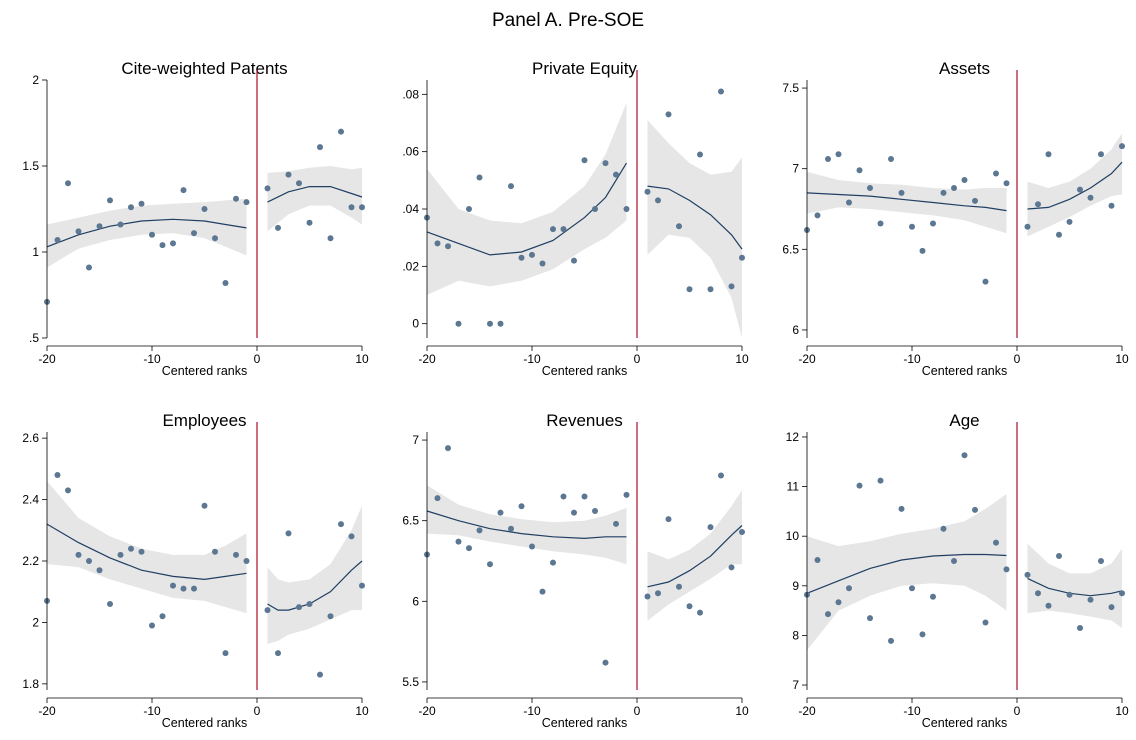 Image resolution: width=1136 pixels, height=740 pixels. What do you see at coordinates (415, 440) in the screenshot?
I see `y-tick-label: 7` at bounding box center [415, 440].